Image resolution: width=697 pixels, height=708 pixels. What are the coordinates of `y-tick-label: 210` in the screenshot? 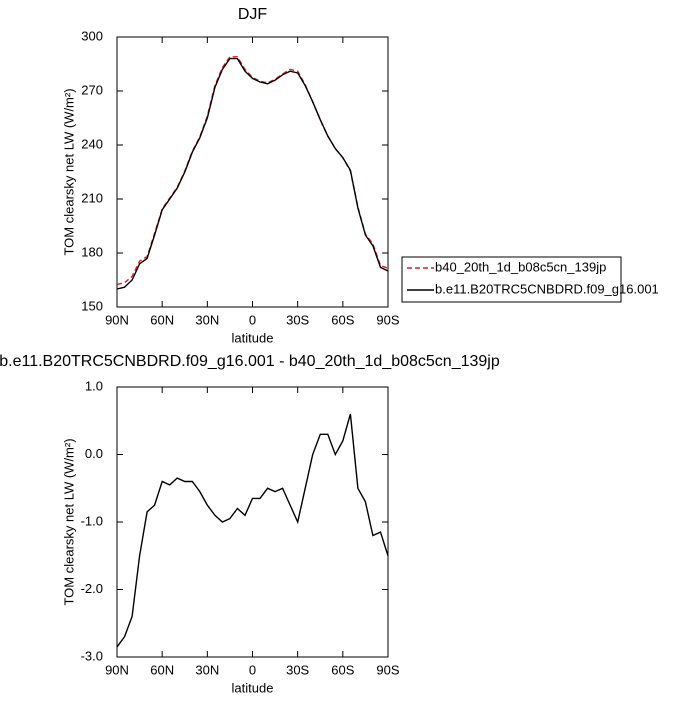 It's located at (92, 197).